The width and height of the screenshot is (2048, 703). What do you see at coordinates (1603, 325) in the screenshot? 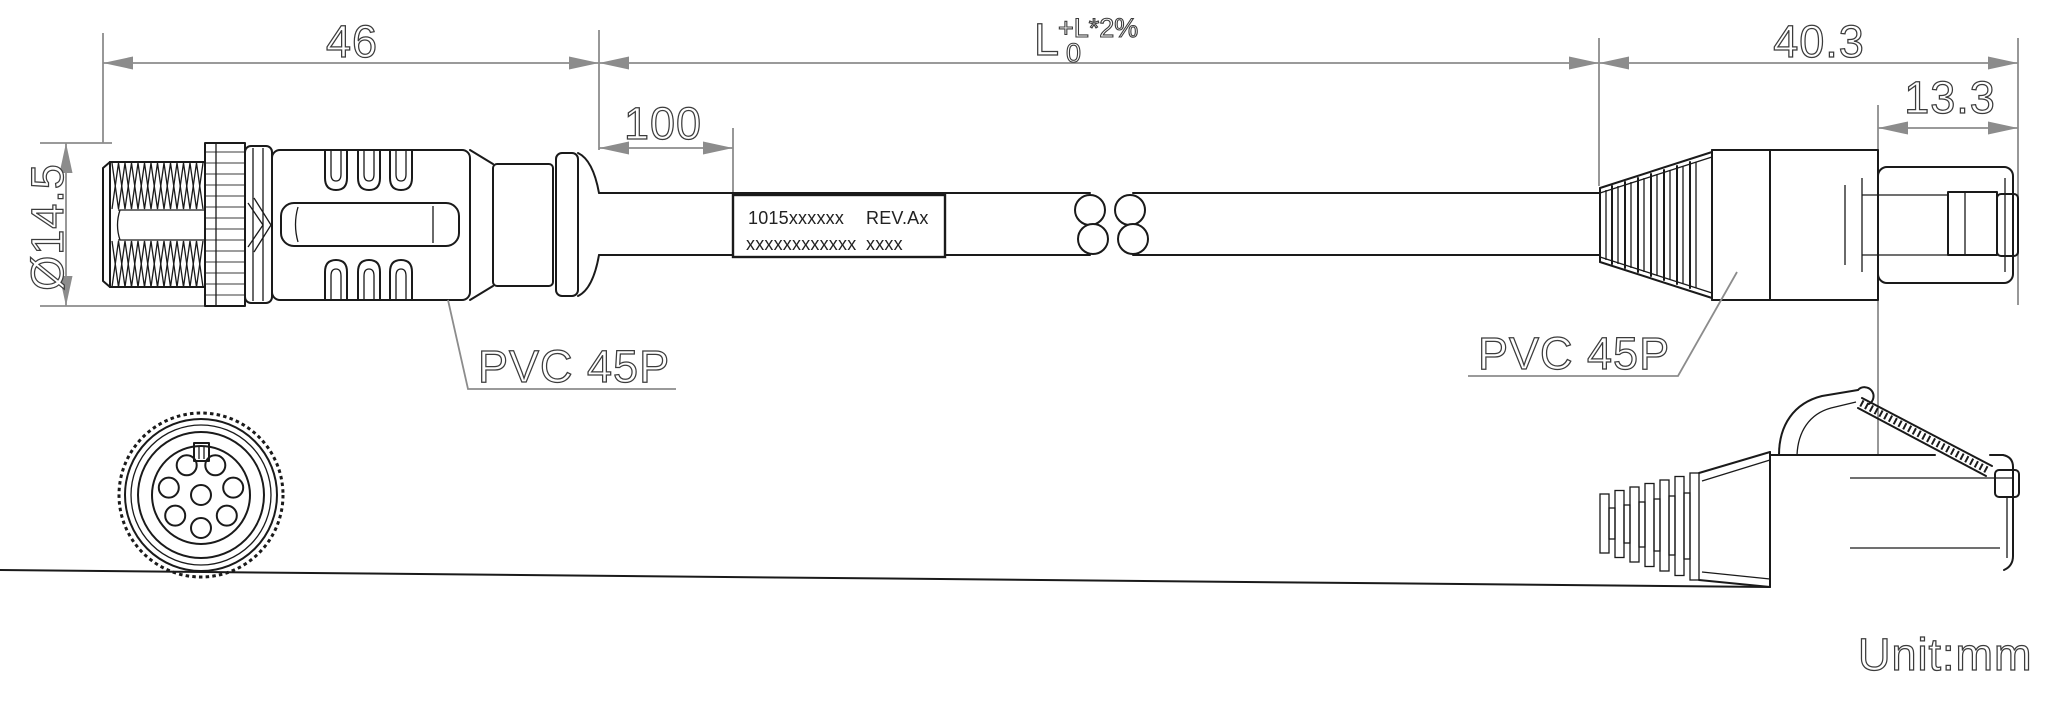
I see `right-boot-material-callout: PVC 45P` at bounding box center [1603, 325].